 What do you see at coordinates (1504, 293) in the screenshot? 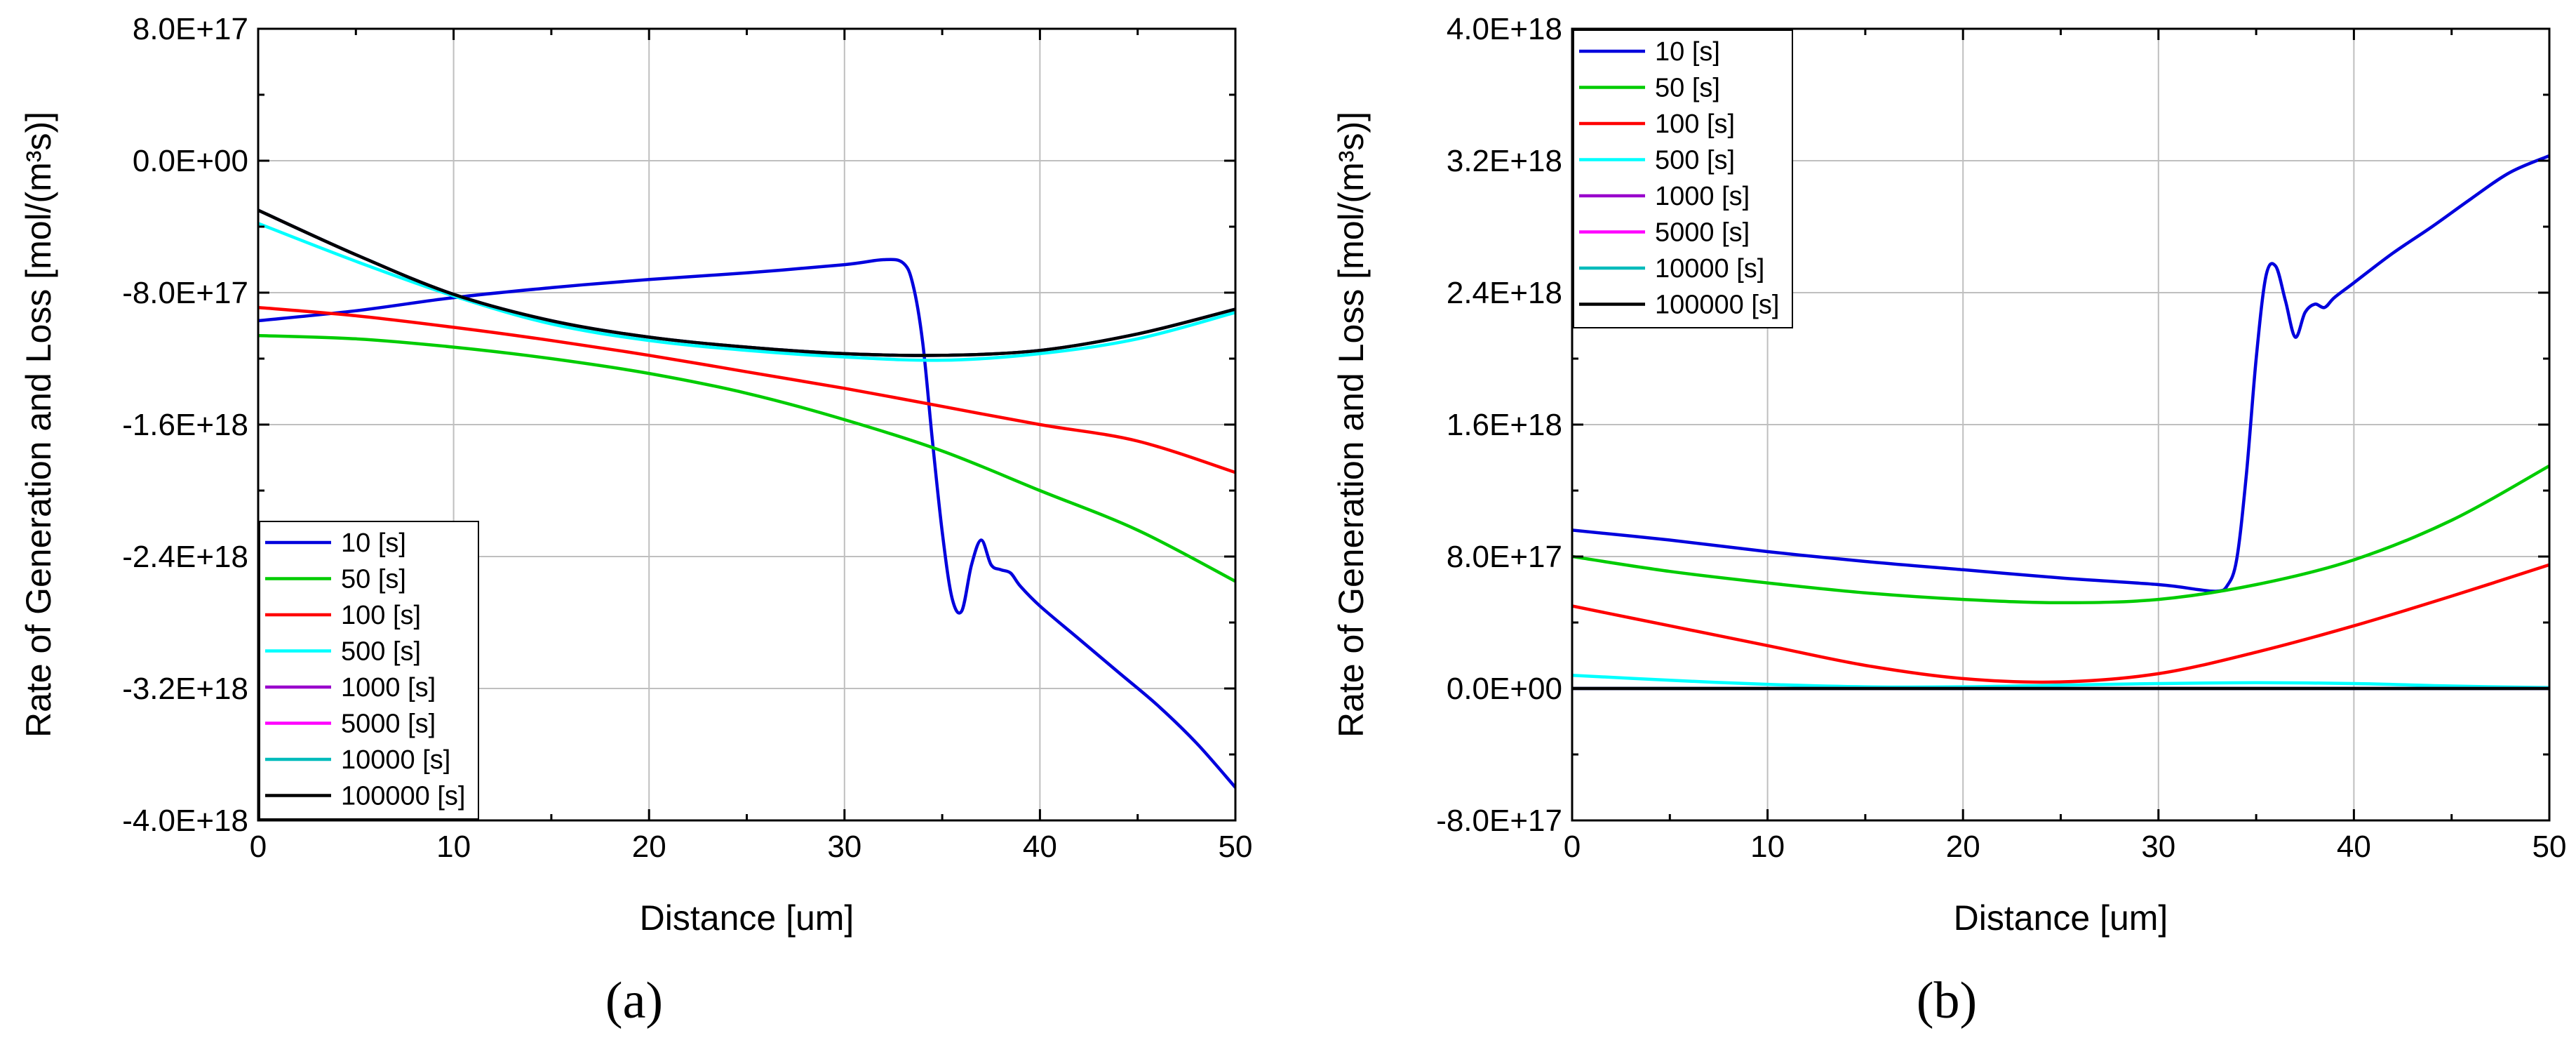
I see `y-tick-label: 2.4E+18` at bounding box center [1504, 293].